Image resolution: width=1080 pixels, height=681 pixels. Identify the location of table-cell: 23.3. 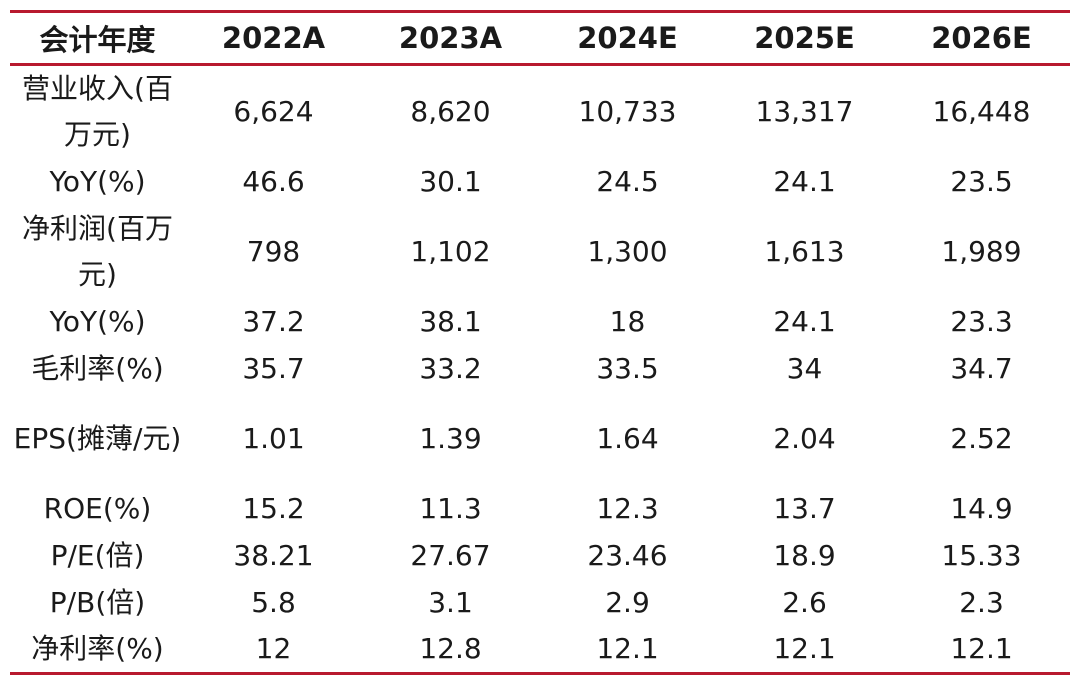
(981, 321).